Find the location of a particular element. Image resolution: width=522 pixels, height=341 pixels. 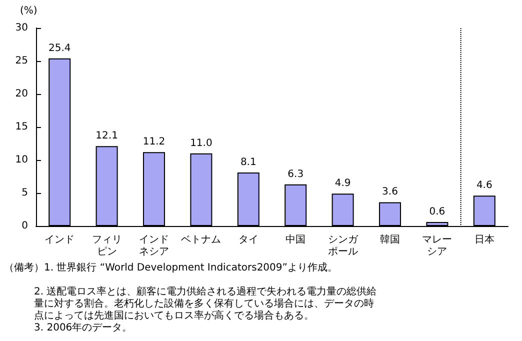

x-tick-label: シンガポール is located at coordinates (343, 246).